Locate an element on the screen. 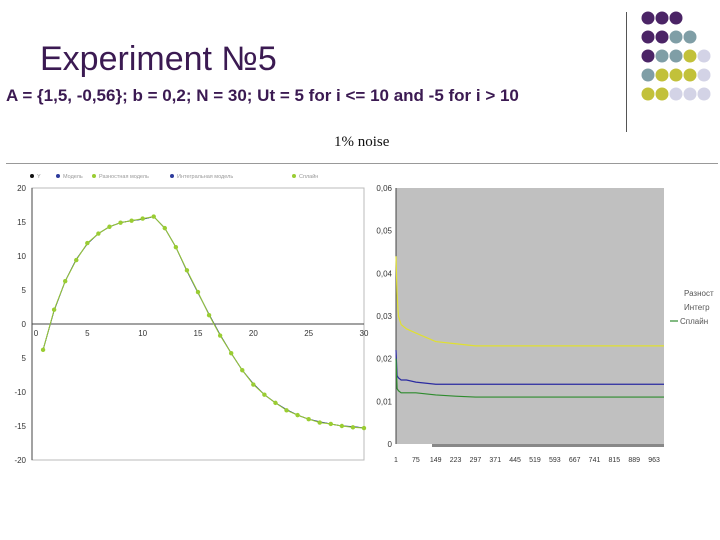 The image size is (720, 540). x-tick-label: 815 is located at coordinates (615, 460).